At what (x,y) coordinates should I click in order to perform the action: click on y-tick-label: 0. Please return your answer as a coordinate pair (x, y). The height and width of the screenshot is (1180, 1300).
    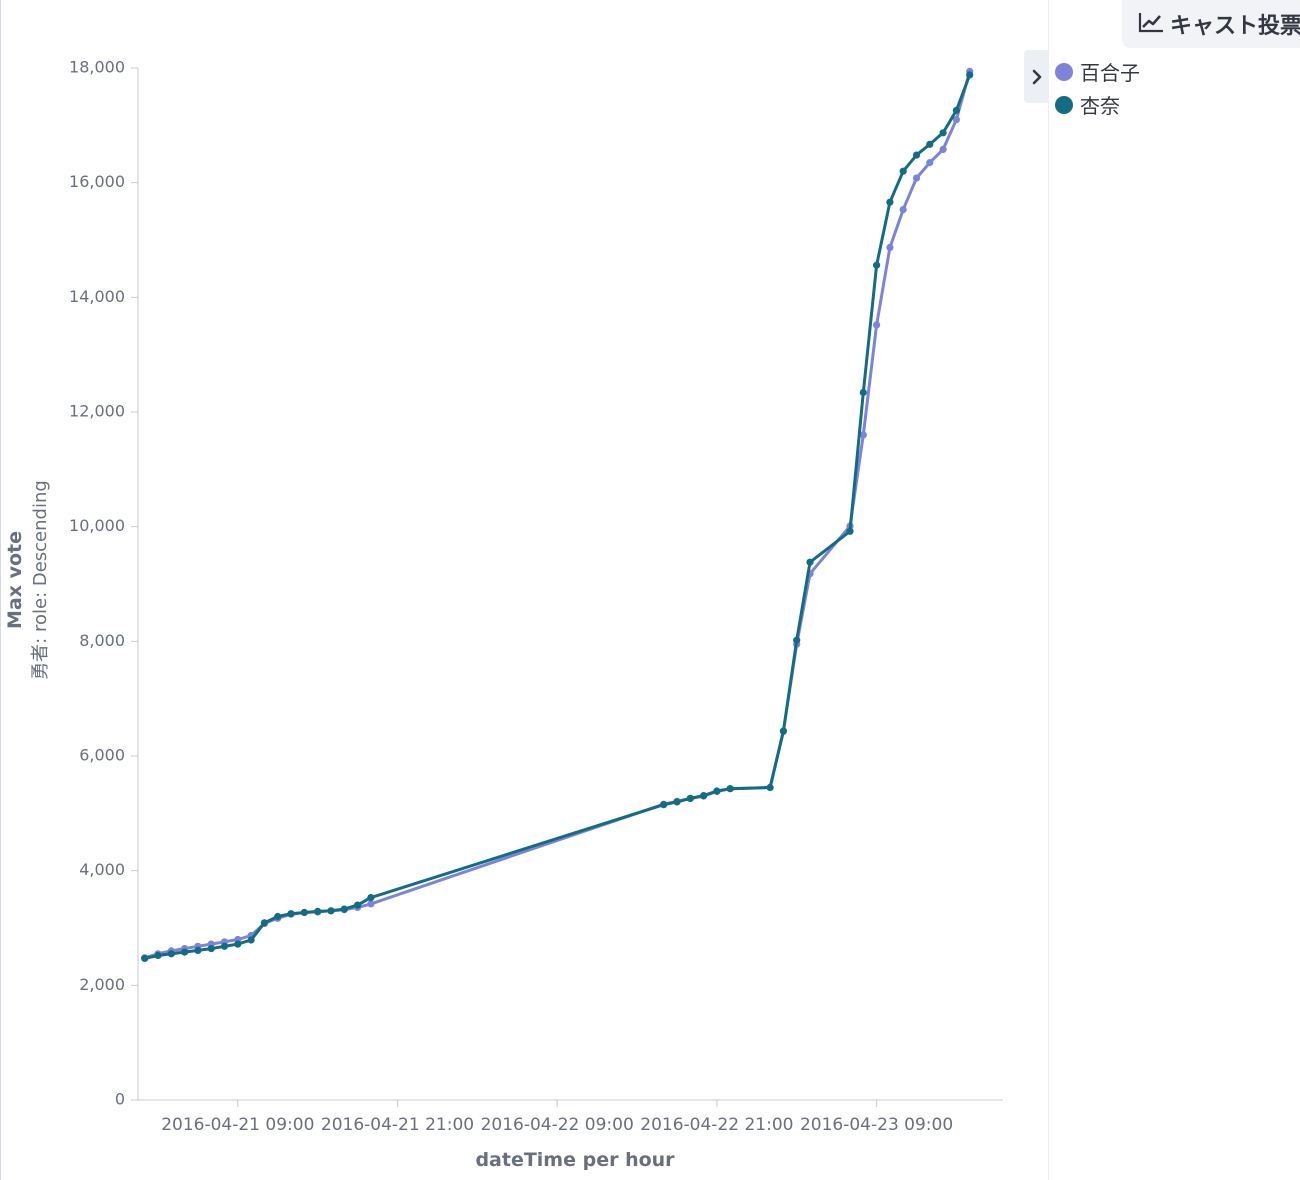
    Looking at the image, I should click on (120, 1099).